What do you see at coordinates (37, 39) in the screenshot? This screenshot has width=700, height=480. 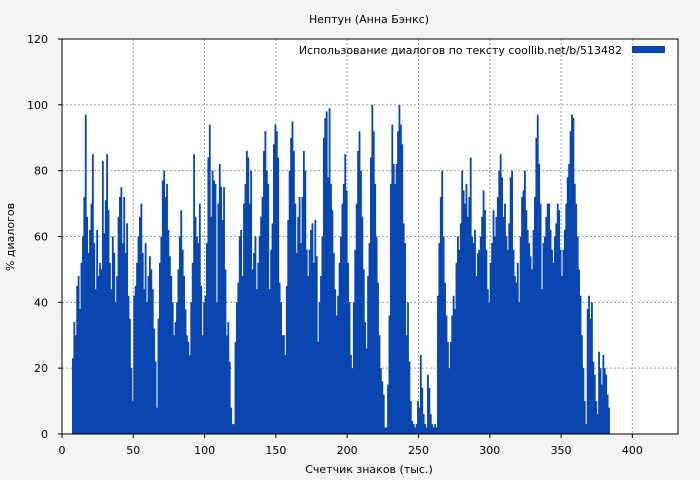 I see `y-tick-label: 120` at bounding box center [37, 39].